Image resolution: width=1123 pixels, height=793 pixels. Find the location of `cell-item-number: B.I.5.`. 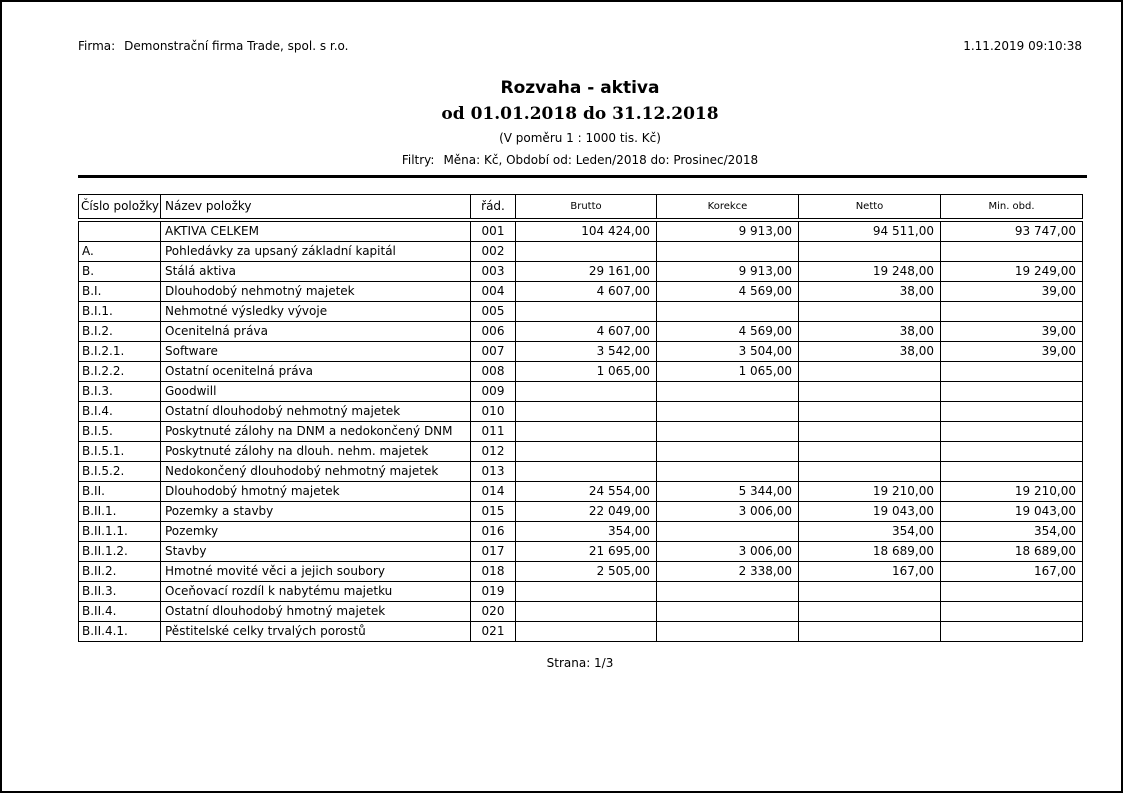

cell-item-number: B.I.5. is located at coordinates (119, 431).